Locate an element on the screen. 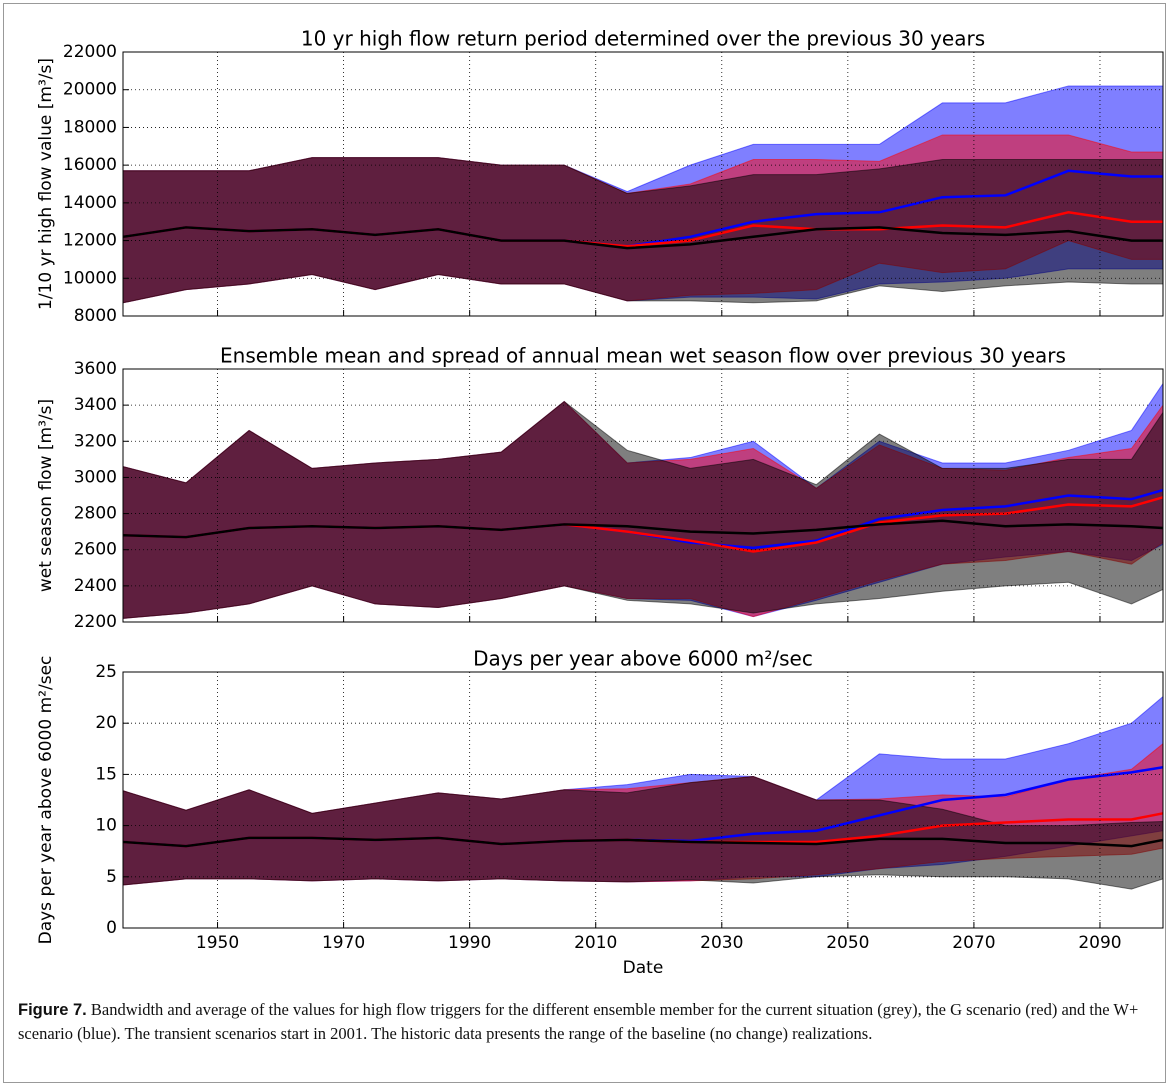 This screenshot has width=1171, height=1087. x-tick-label: 1970 is located at coordinates (343, 943).